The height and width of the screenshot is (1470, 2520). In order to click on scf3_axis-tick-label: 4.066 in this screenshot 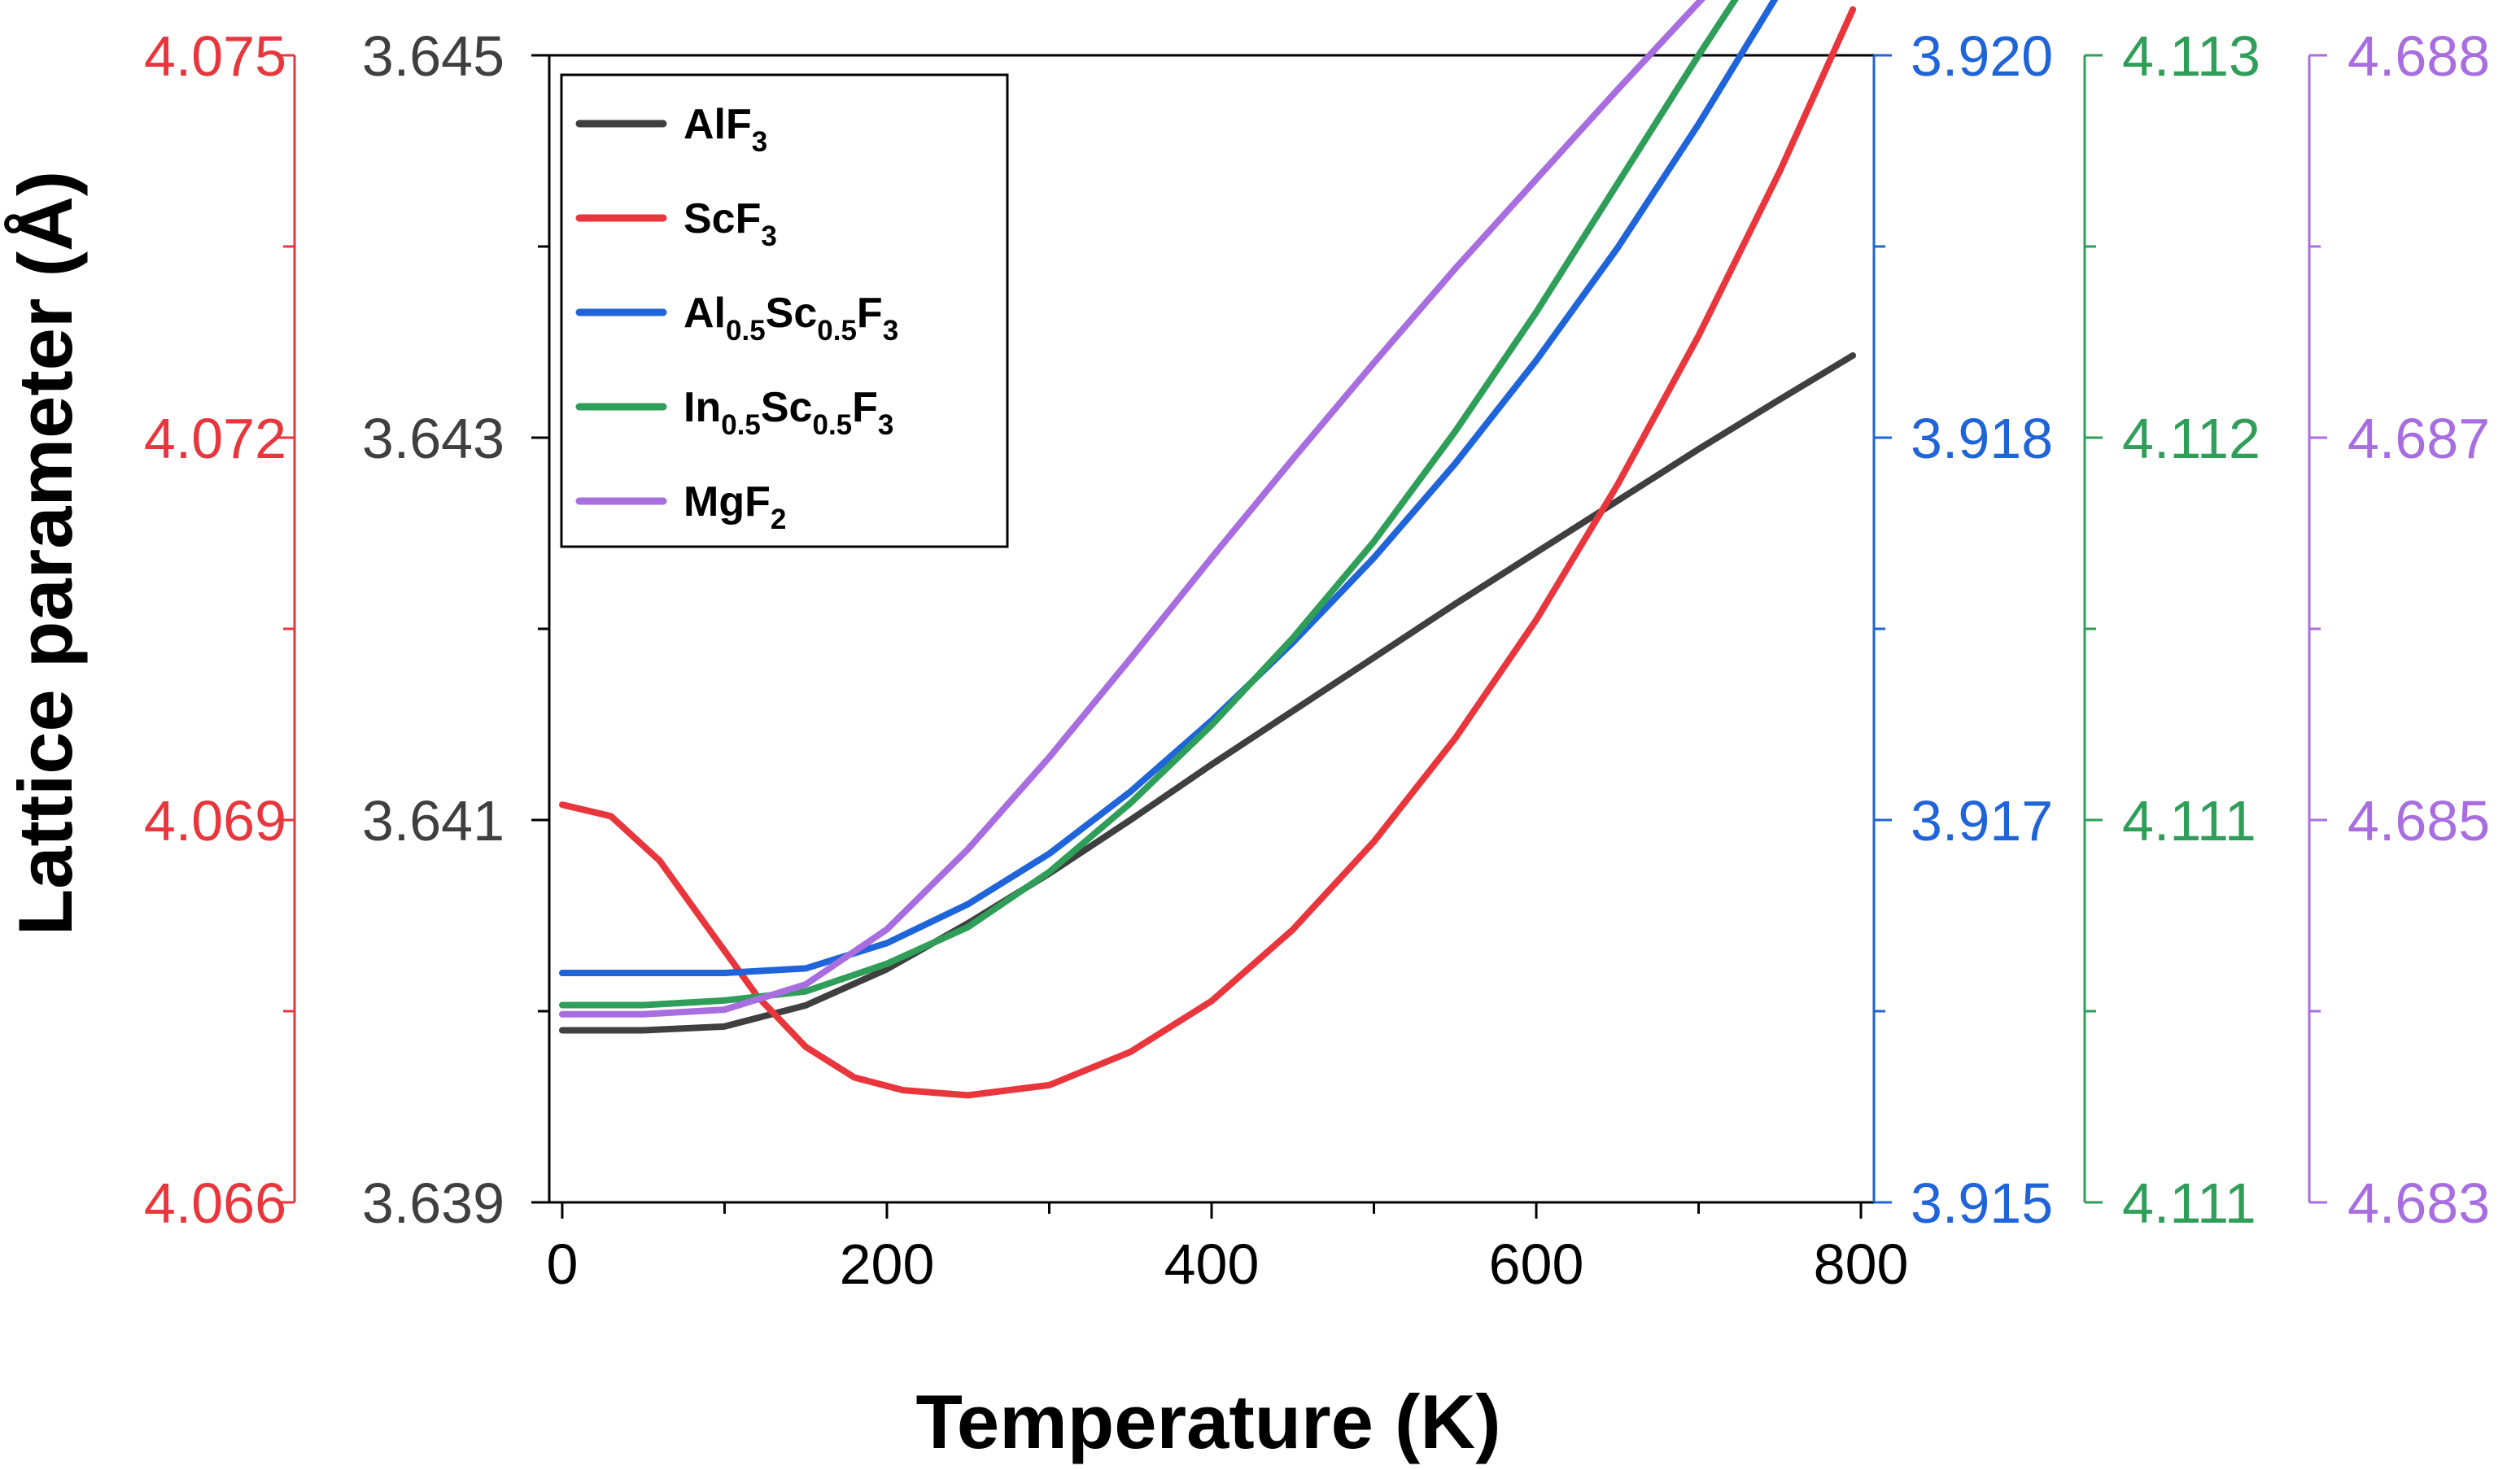, I will do `click(215, 1203)`.